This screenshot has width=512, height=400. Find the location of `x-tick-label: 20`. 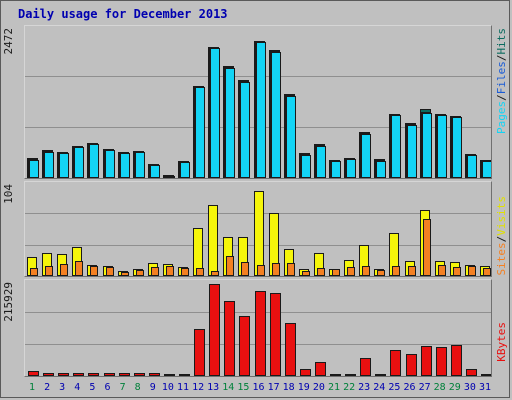

x-tick-label: 20 is located at coordinates (318, 387).